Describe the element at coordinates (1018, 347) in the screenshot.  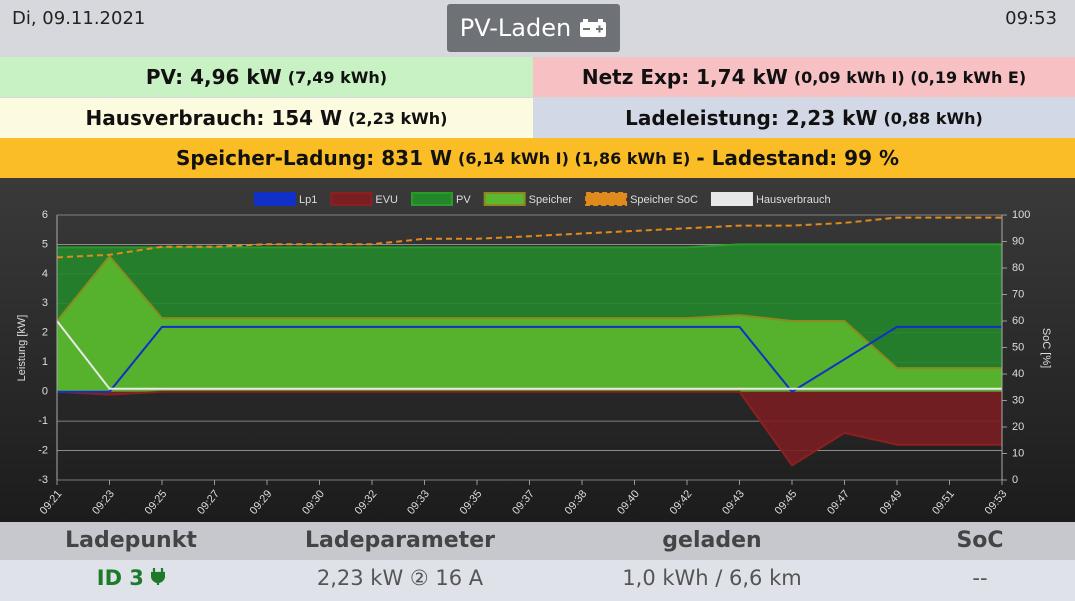
I see `y2-tick-label: 50` at that location.